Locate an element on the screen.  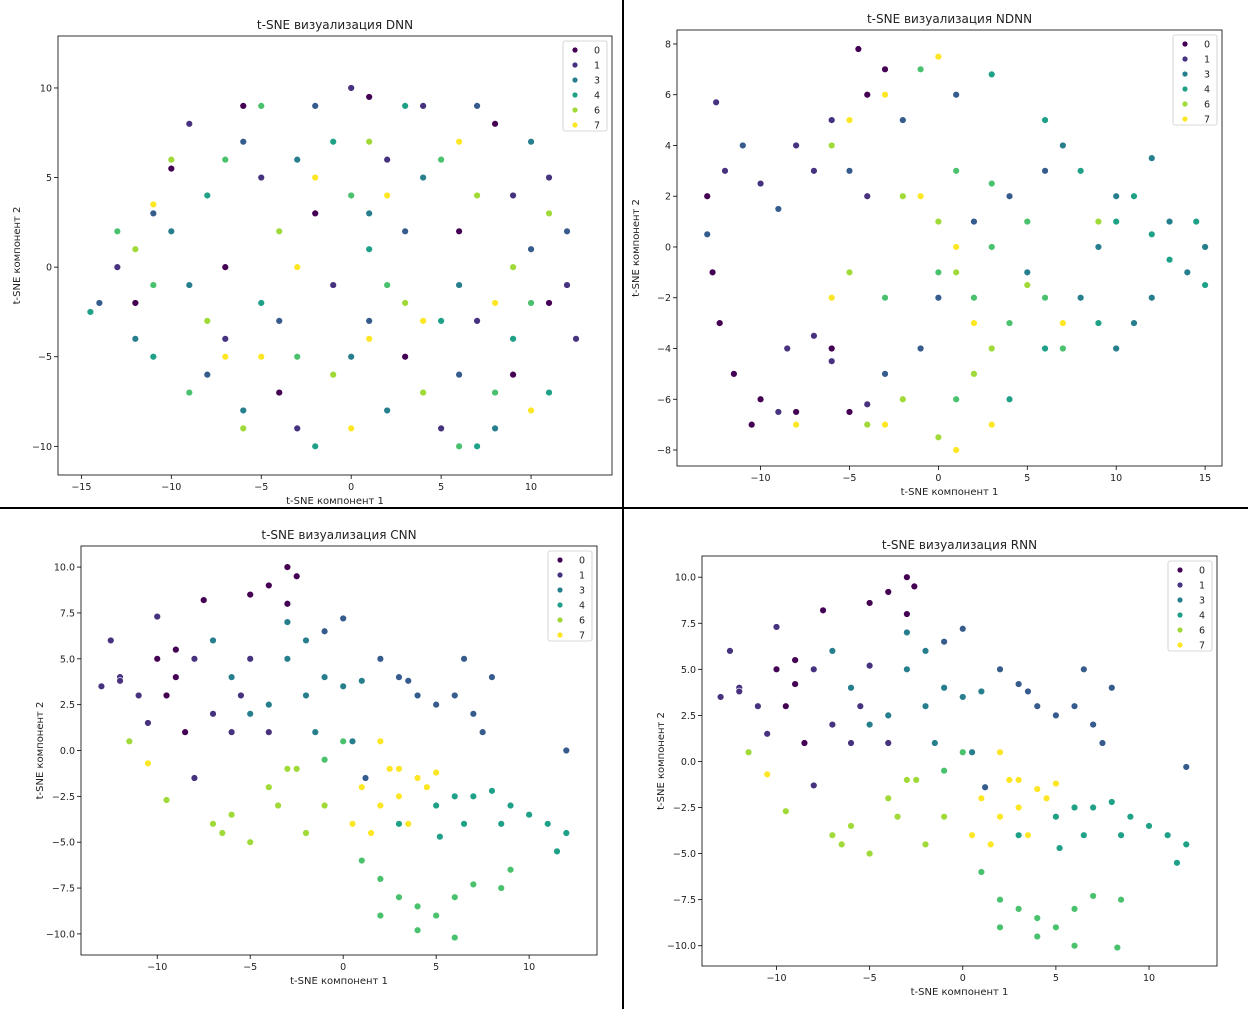
legend-label: 3 is located at coordinates (1207, 75).